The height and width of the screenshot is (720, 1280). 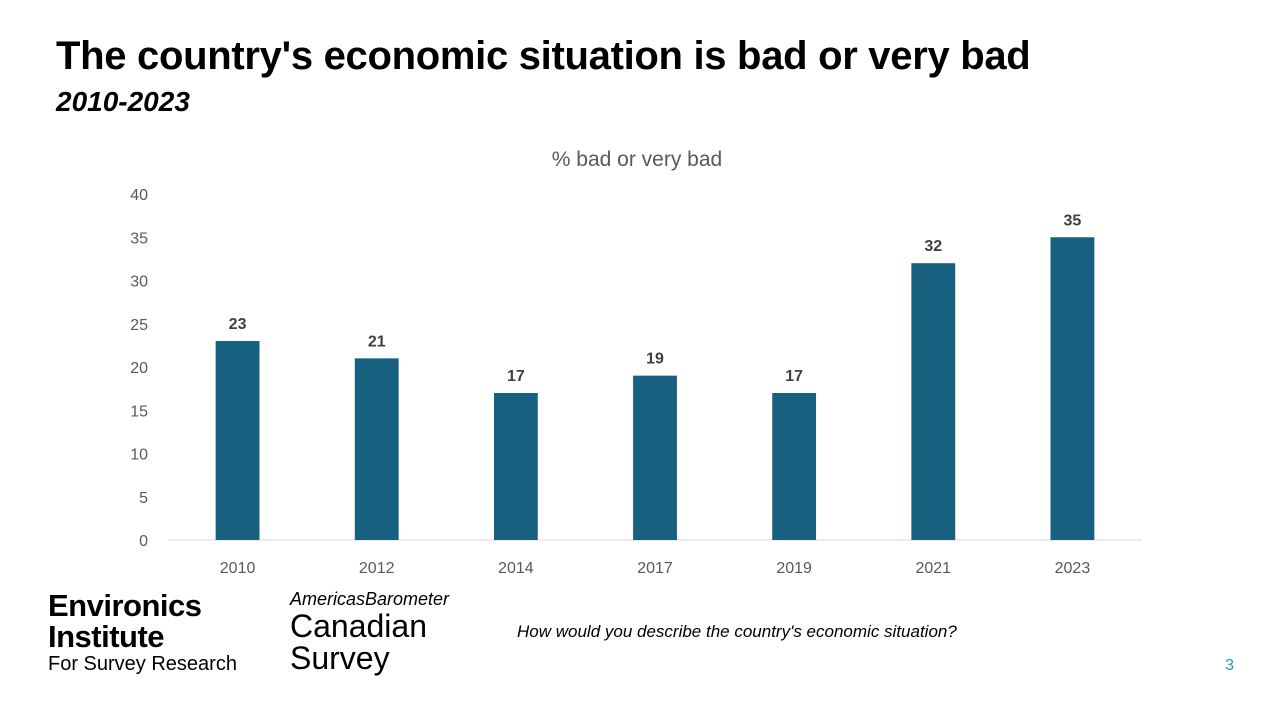 What do you see at coordinates (1073, 220) in the screenshot?
I see `bar-value-label: 35` at bounding box center [1073, 220].